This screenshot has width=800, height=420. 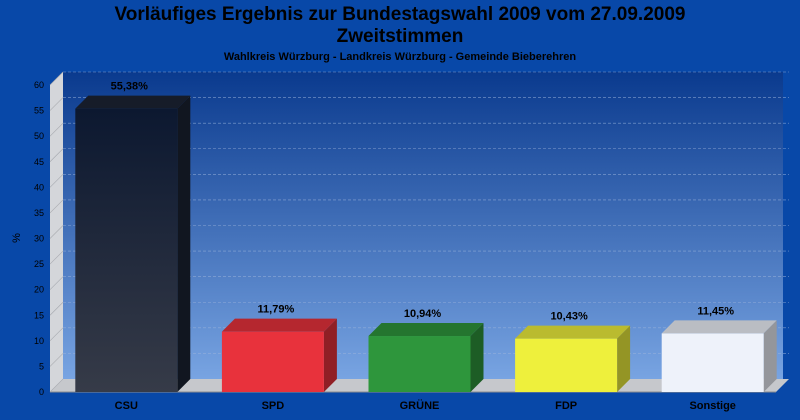 I want to click on y-tick-label: 55, so click(x=39, y=111).